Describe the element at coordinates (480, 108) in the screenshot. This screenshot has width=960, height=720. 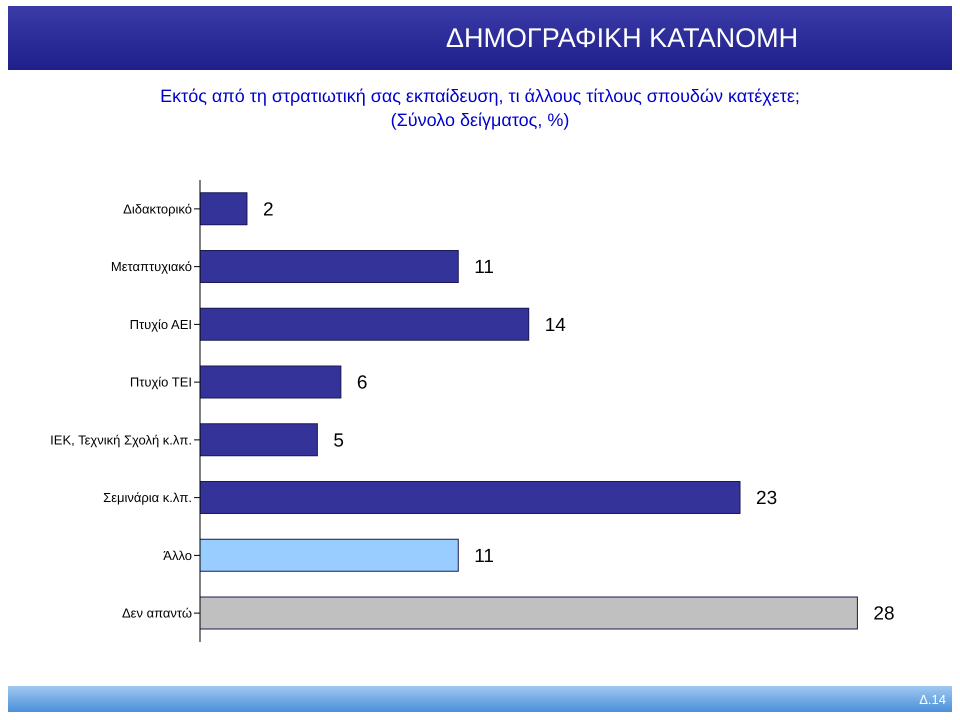
I see `chart-subtitle: Εκτός από τη στρατιωτική σας εκπαίδευση, τι άλλους τίτλους σπουδών κατέχετε; (Σύνολο δείγματος, %)` at that location.